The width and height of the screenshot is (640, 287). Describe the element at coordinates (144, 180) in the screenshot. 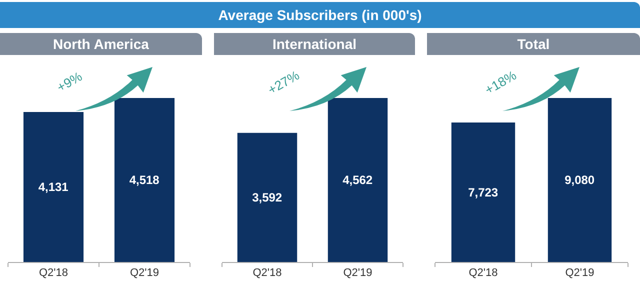

I see `data-label: 4,518` at that location.